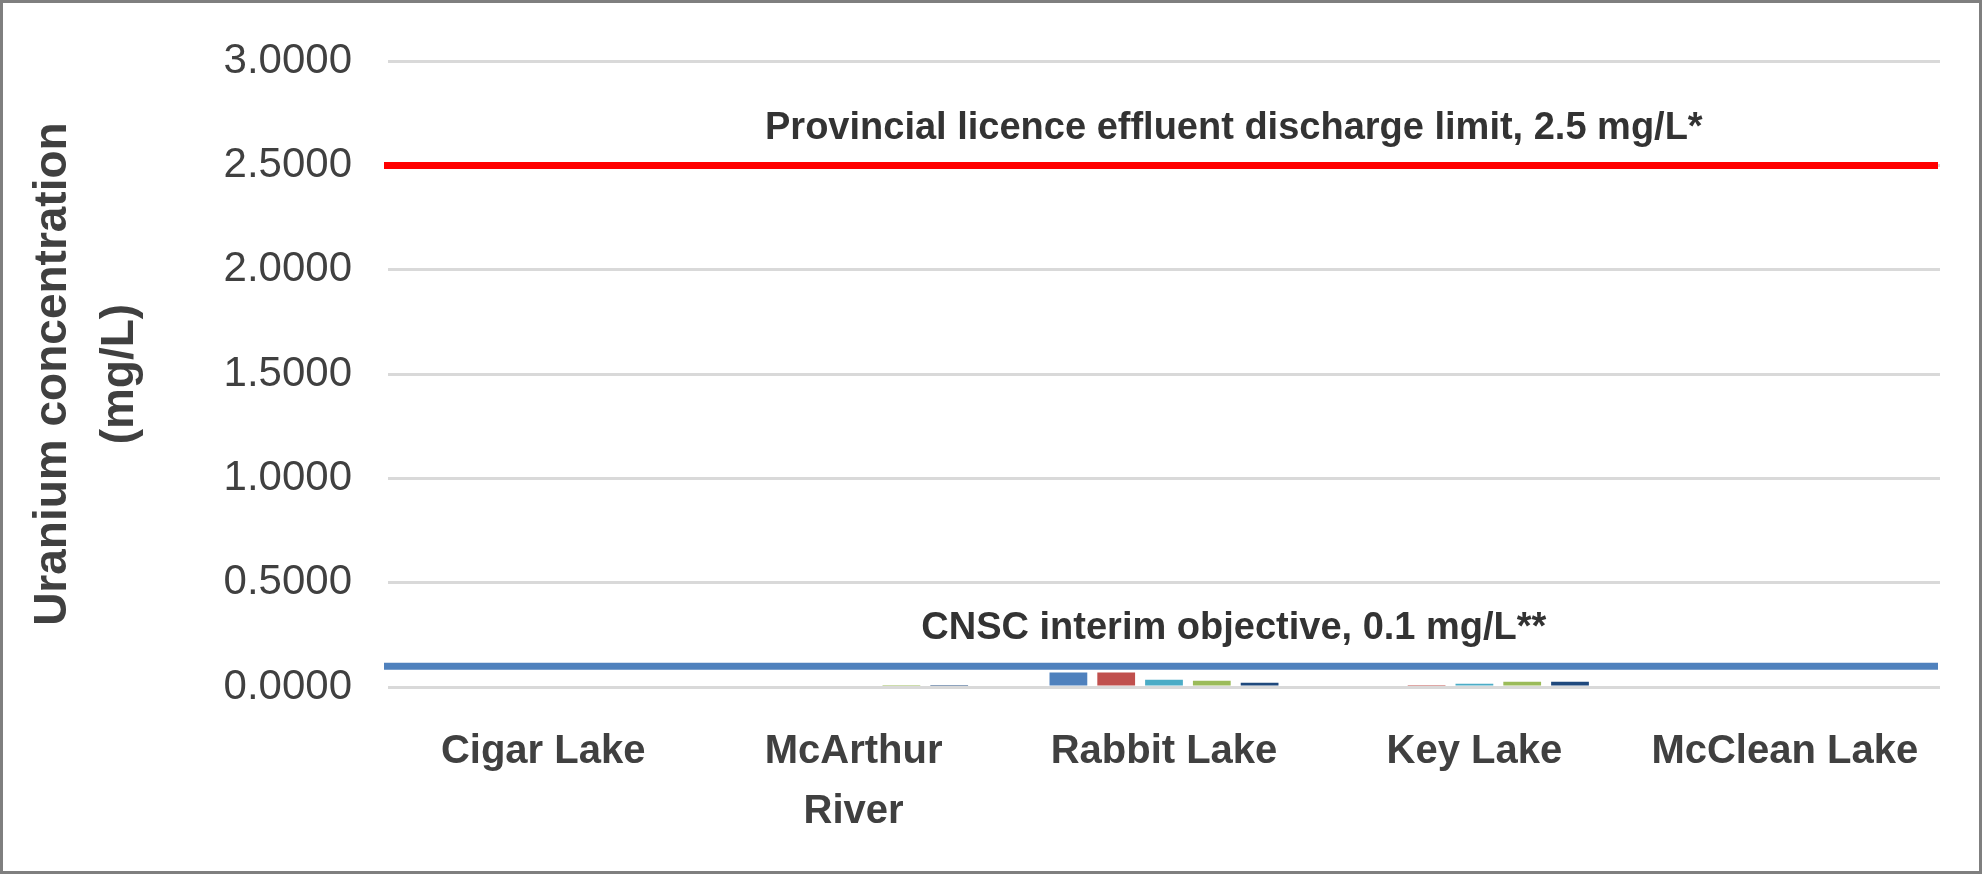  What do you see at coordinates (543, 749) in the screenshot?
I see `x-tick-label: Cigar Lake` at bounding box center [543, 749].